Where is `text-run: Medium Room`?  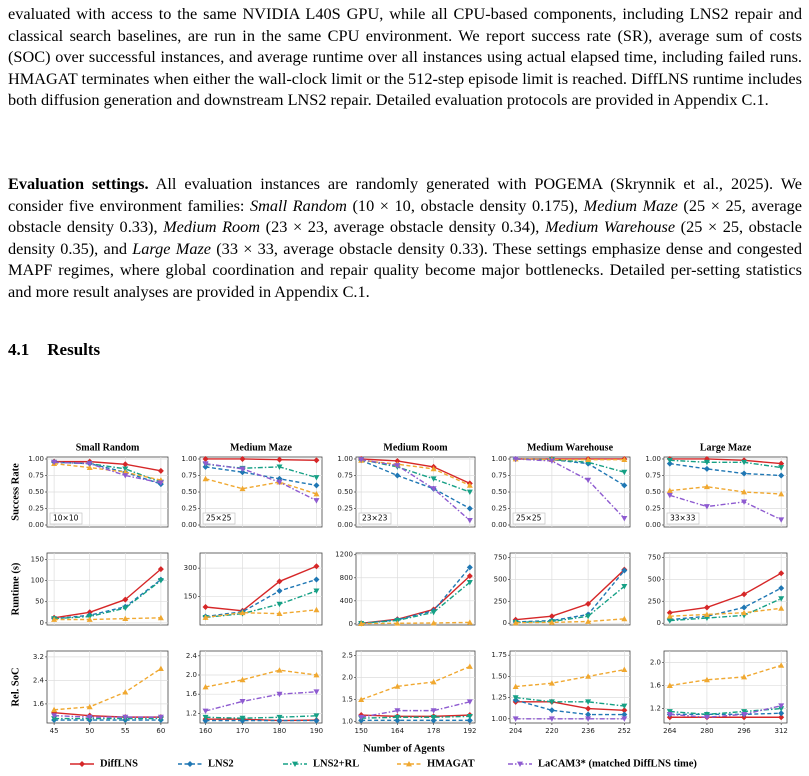 text-run: Medium Room is located at coordinates (212, 227).